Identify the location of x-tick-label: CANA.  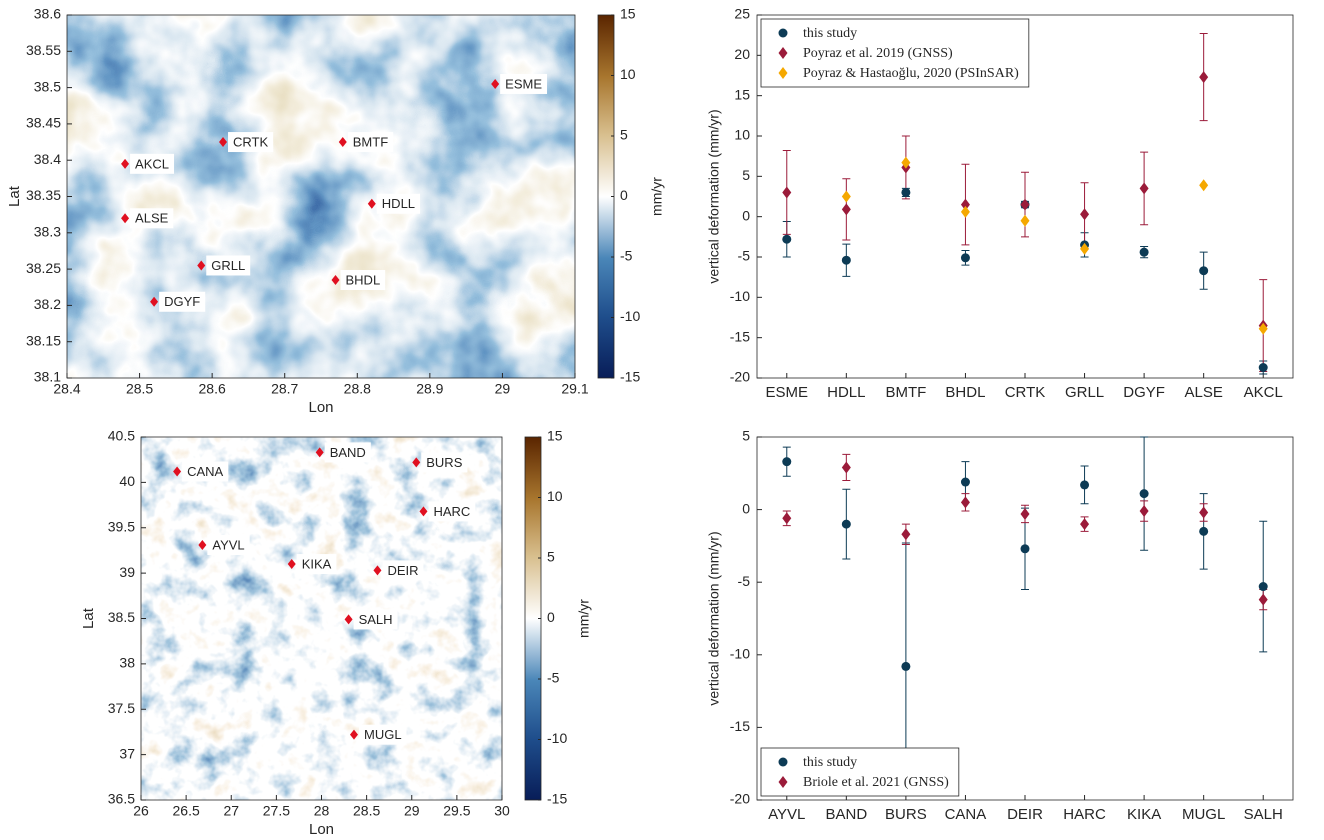
(966, 814).